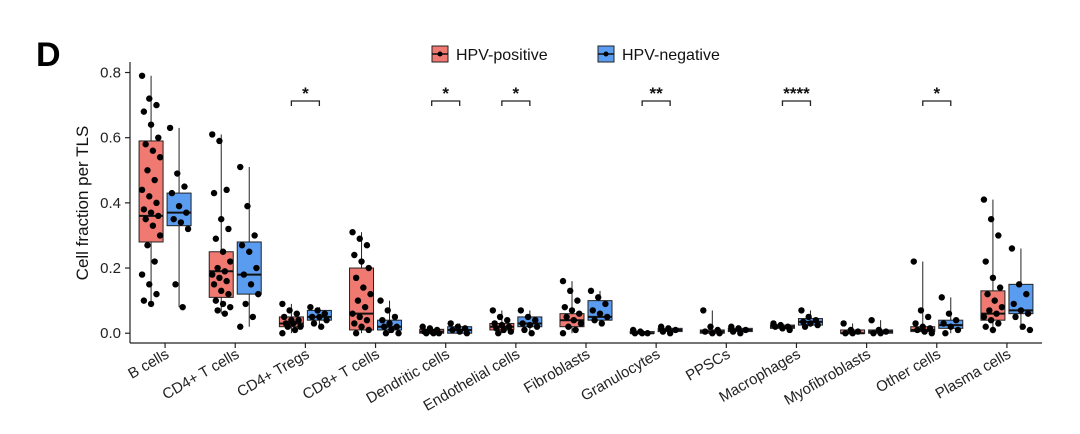 This screenshot has height=434, width=1080. What do you see at coordinates (621, 95) in the screenshot?
I see `significance-annotations: * * * ** **** *` at bounding box center [621, 95].